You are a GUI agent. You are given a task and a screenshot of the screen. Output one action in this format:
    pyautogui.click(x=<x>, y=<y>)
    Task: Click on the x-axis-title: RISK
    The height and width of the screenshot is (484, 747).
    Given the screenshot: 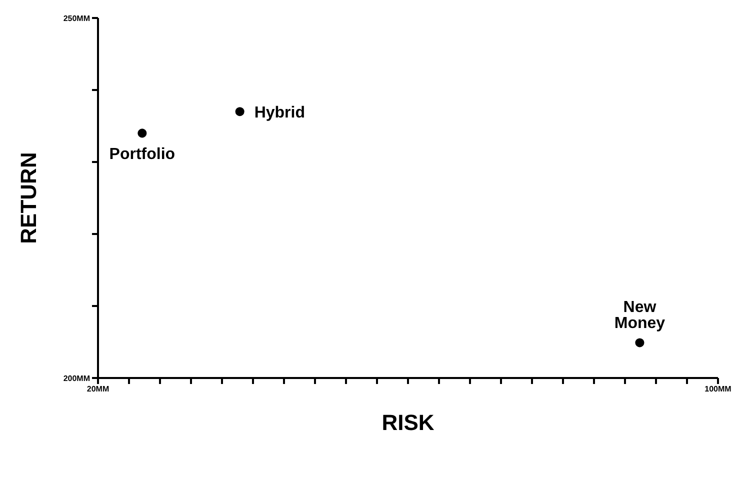 What is the action you would take?
    pyautogui.click(x=408, y=422)
    